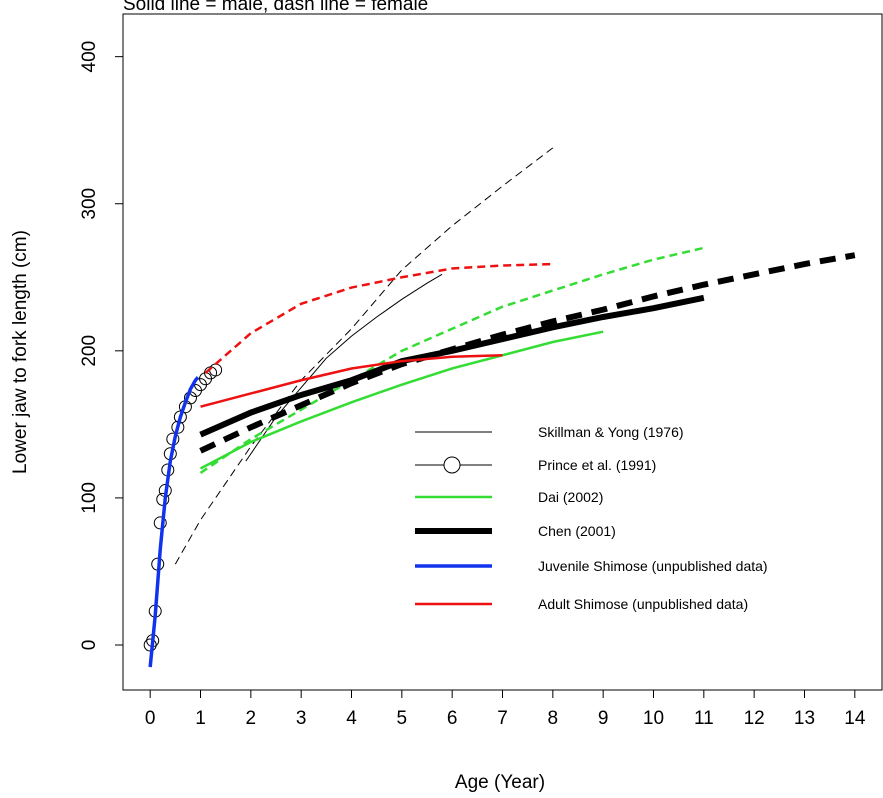 Image resolution: width=883 pixels, height=798 pixels. Describe the element at coordinates (500, 782) in the screenshot. I see `x-axis-label: Age (Year)` at that location.